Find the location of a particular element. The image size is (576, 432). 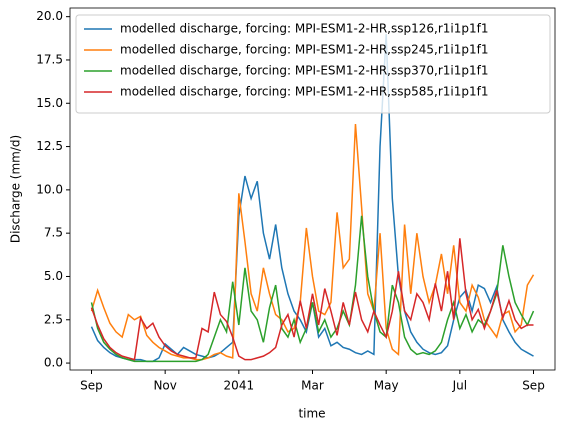

y-tick-label: 2.5 is located at coordinates (53, 319).